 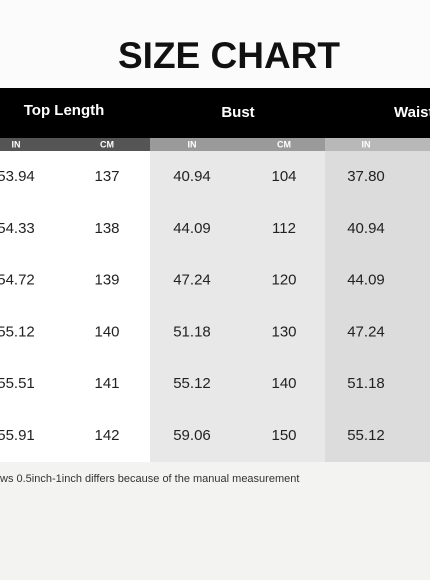 I want to click on header-band, so click(x=215, y=113).